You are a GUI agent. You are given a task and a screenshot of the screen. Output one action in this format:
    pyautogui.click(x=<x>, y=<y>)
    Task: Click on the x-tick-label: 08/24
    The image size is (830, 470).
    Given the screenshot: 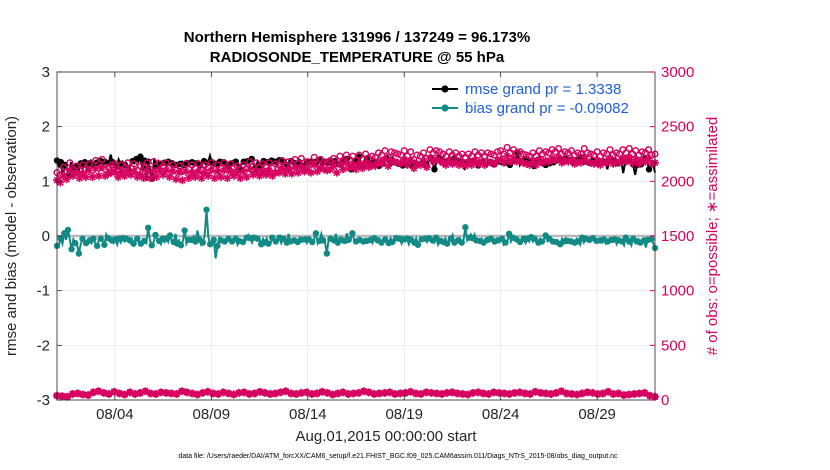 What is the action you would take?
    pyautogui.click(x=501, y=414)
    